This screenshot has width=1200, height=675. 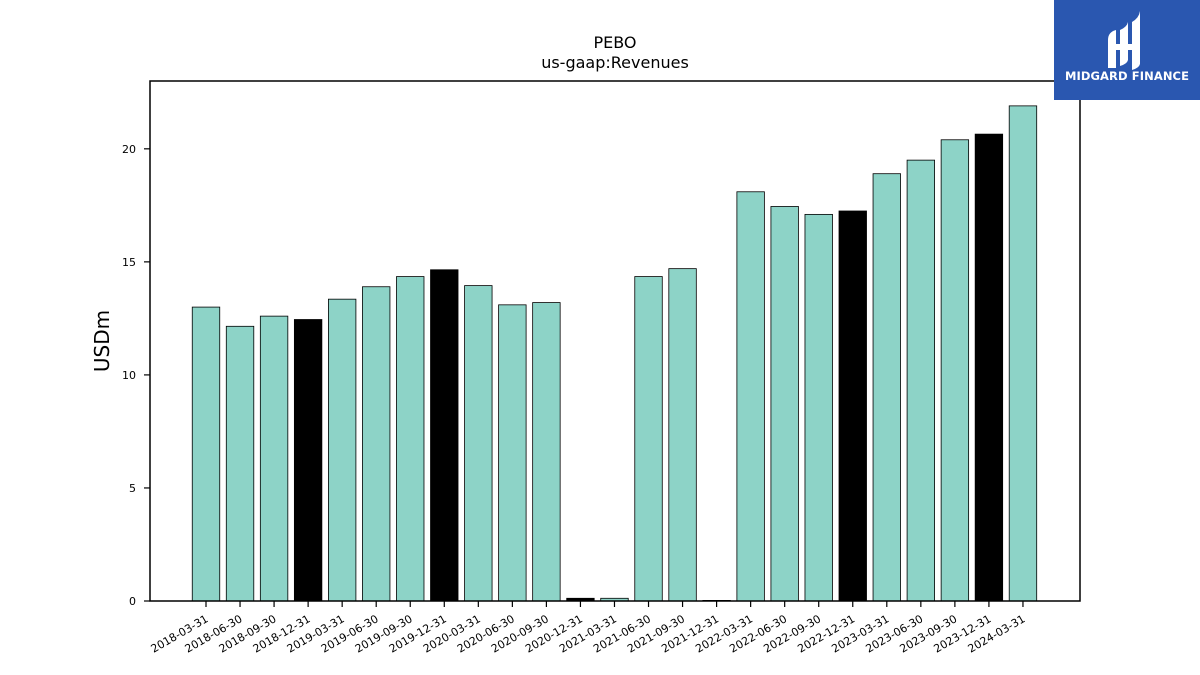 What do you see at coordinates (129, 375) in the screenshot?
I see `y-tick-label: 10` at bounding box center [129, 375].